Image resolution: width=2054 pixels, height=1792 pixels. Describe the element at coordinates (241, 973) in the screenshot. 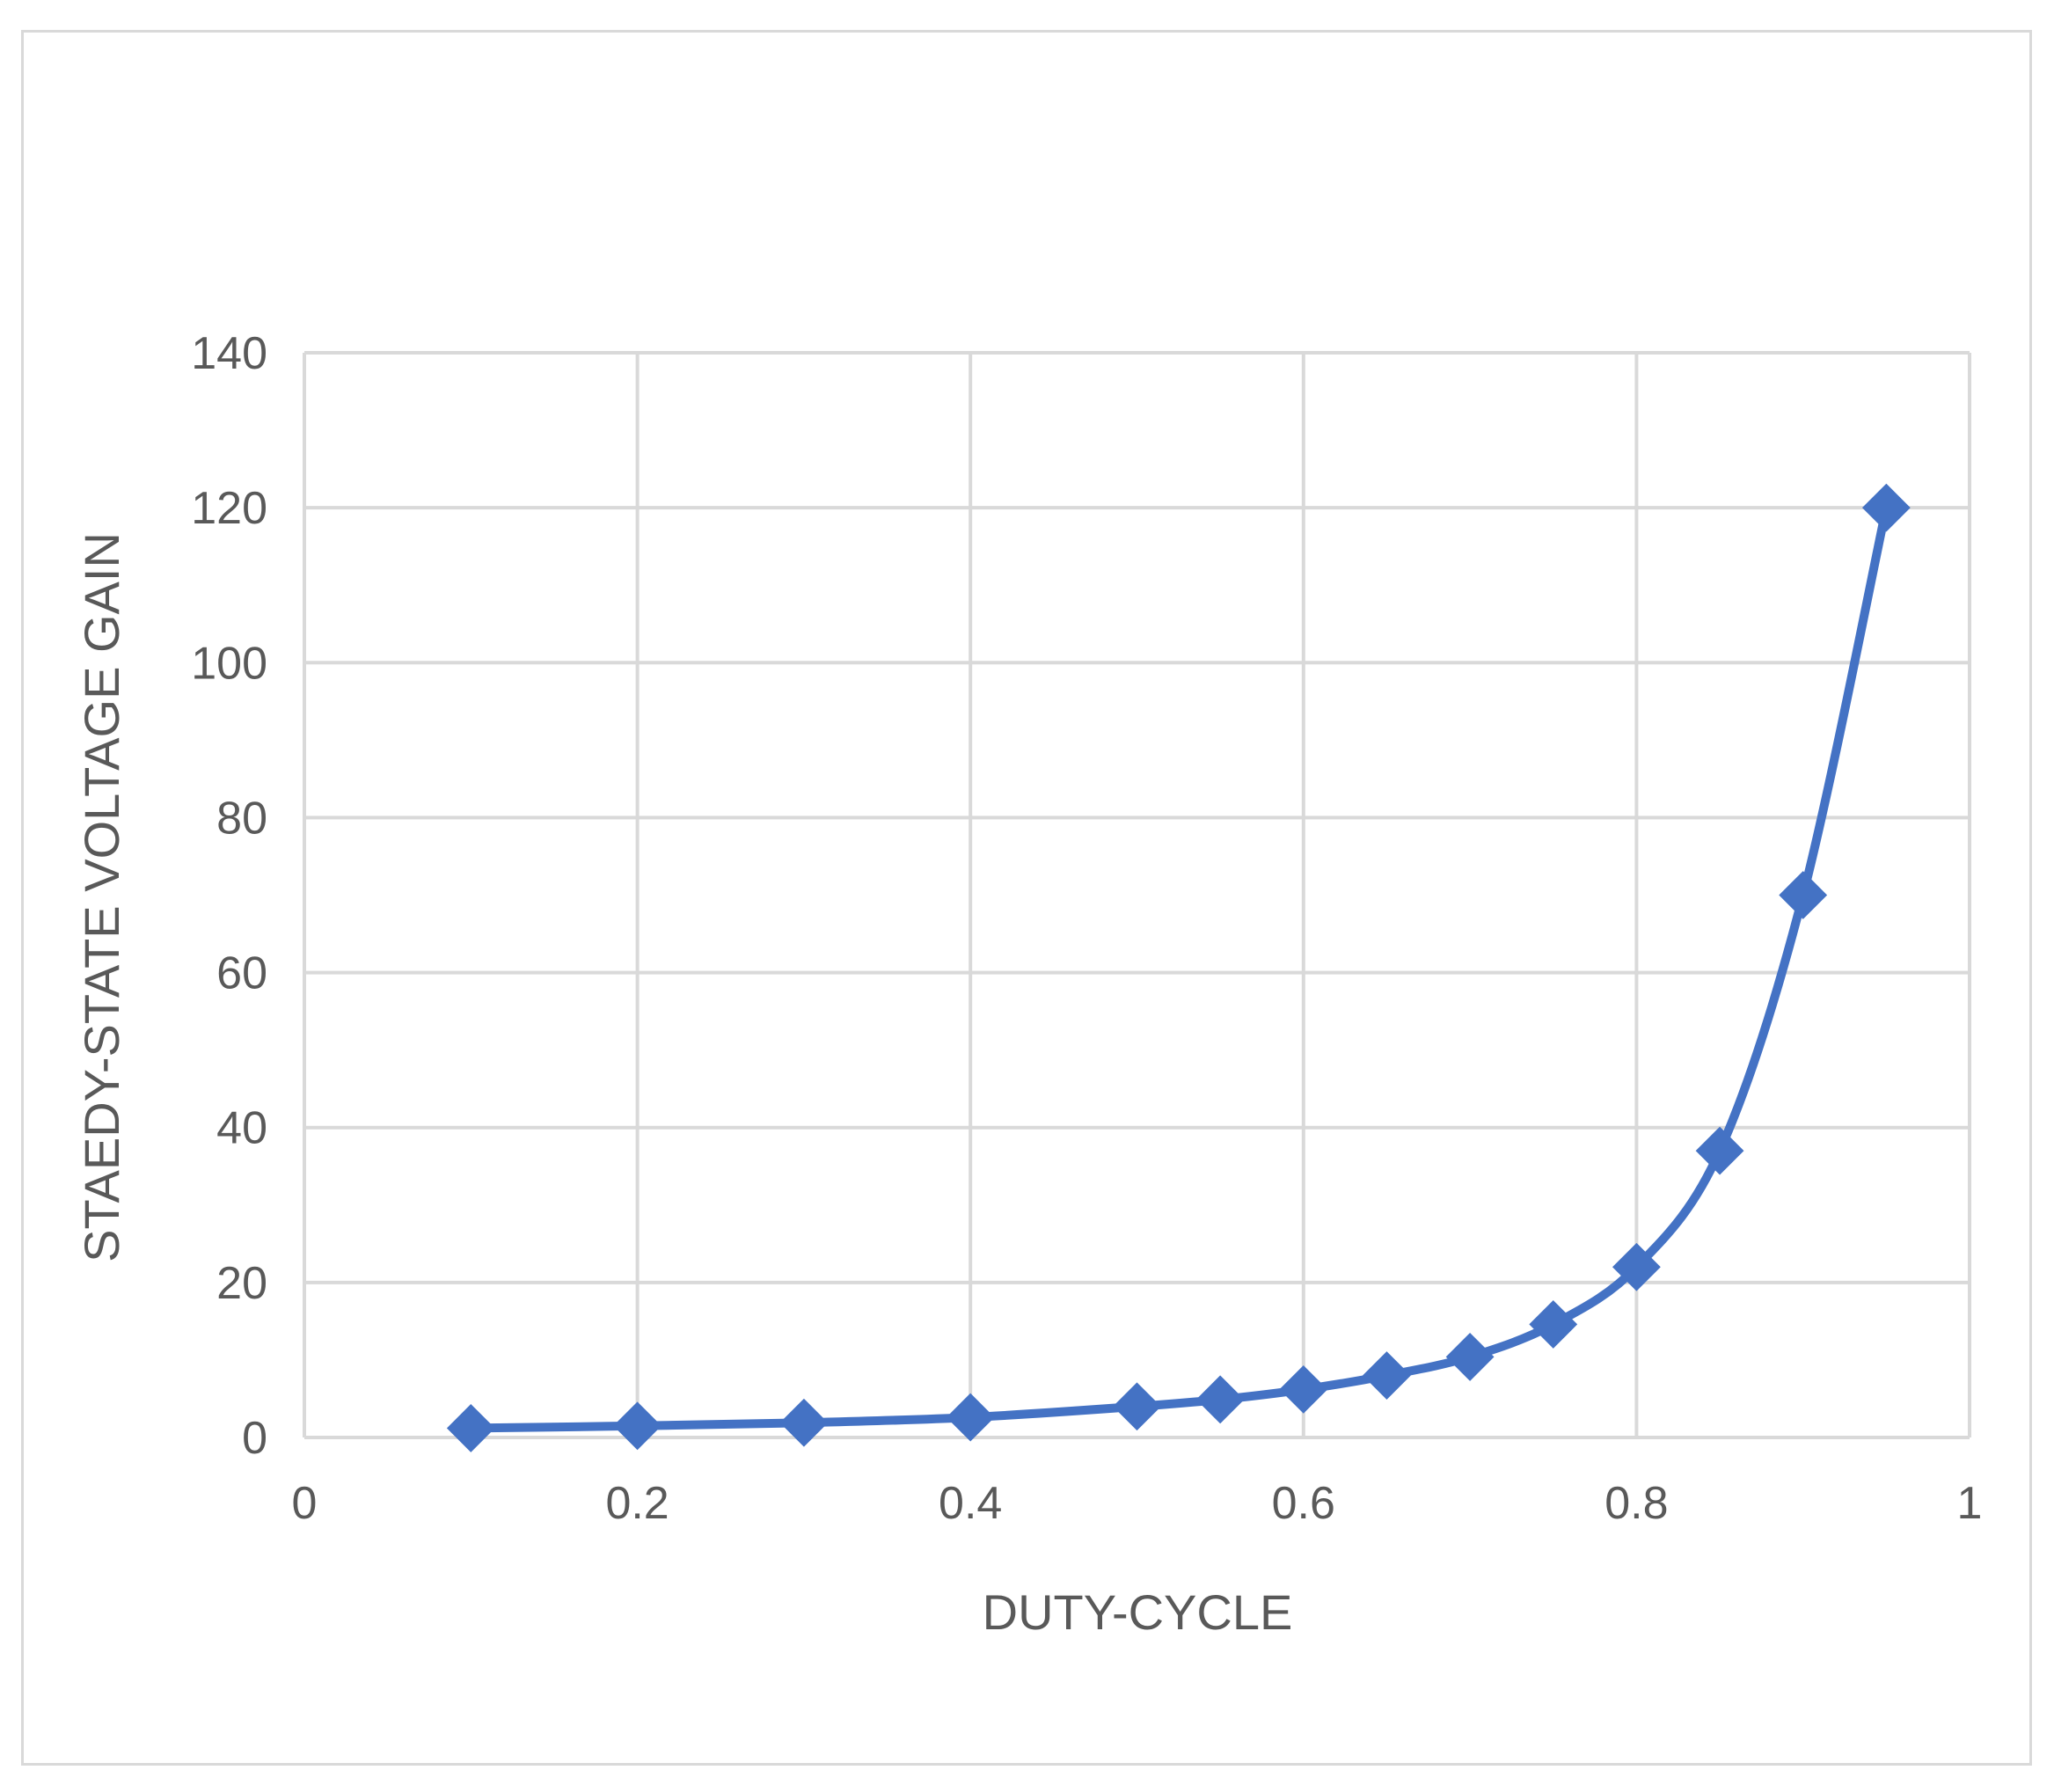

I see `y-tick-label: 60` at that location.